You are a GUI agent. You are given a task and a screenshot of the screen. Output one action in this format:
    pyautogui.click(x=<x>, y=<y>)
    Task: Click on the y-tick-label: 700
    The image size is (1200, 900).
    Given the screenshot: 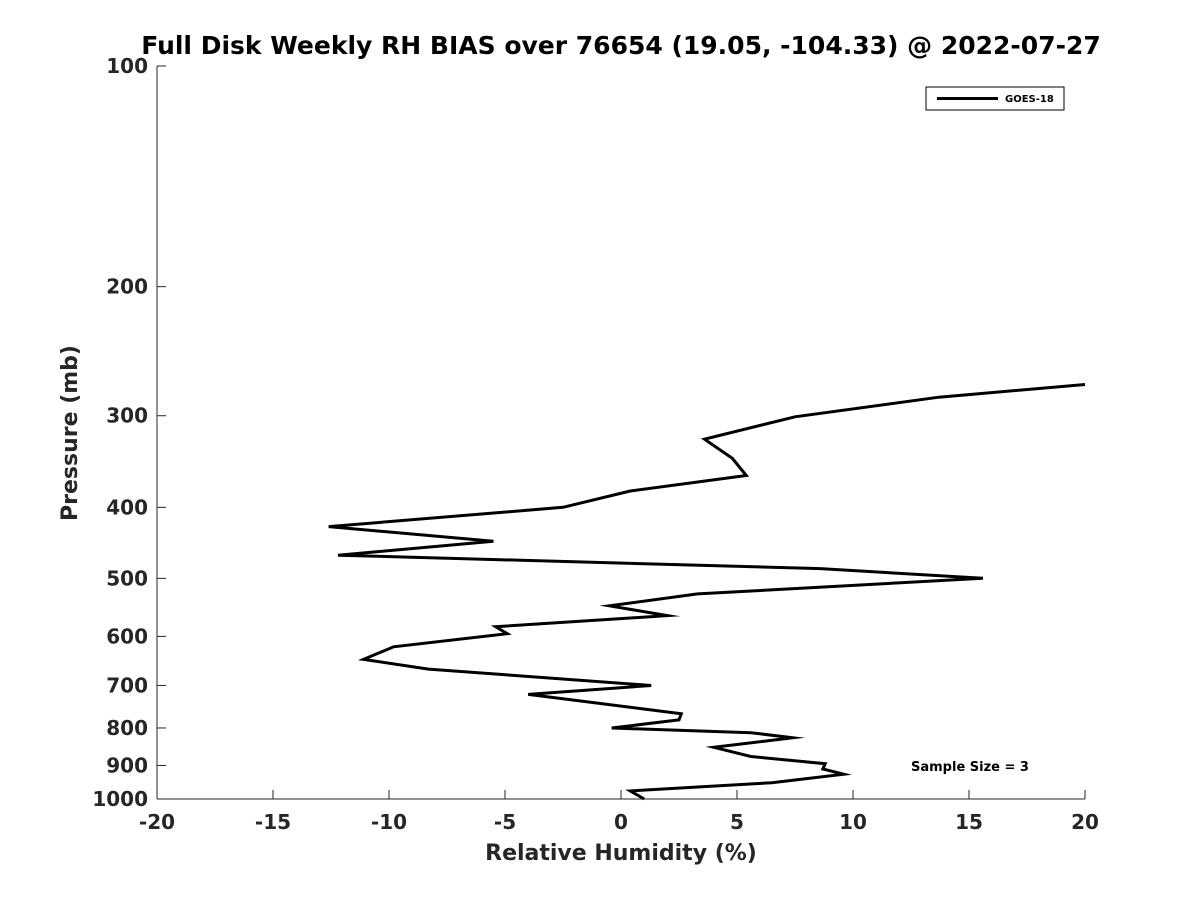 What is the action you would take?
    pyautogui.click(x=127, y=685)
    